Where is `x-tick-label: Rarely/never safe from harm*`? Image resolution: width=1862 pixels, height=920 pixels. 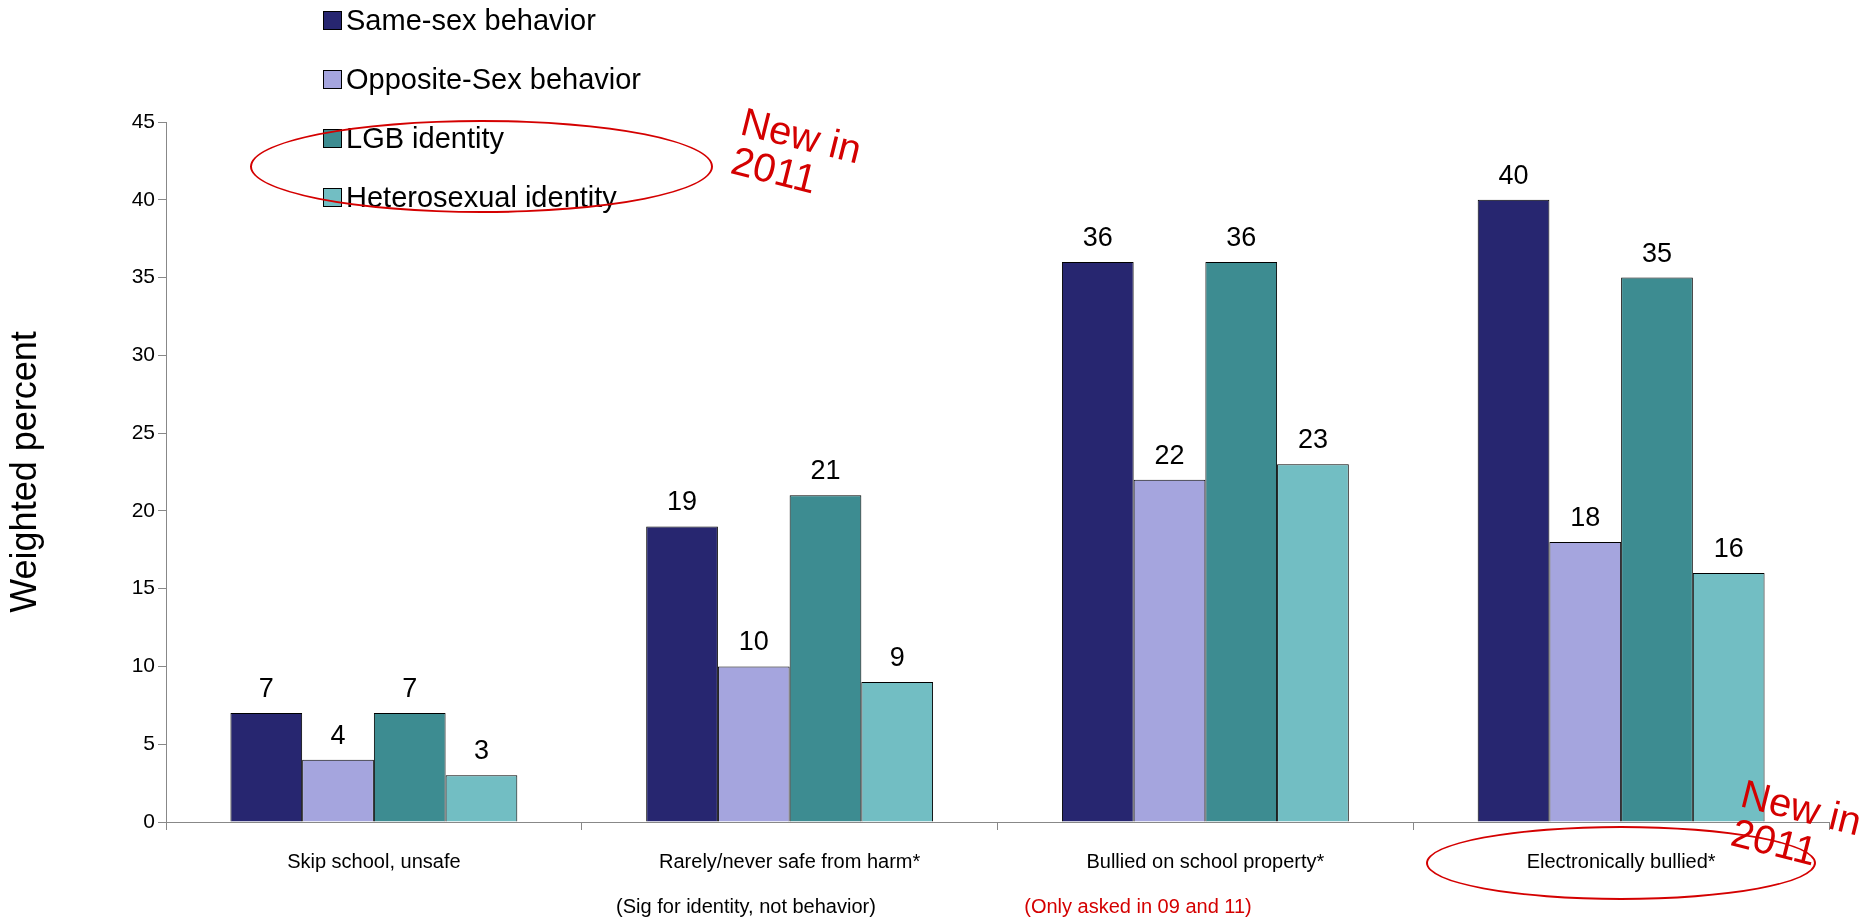 x-tick-label: Rarely/never safe from harm* is located at coordinates (790, 860).